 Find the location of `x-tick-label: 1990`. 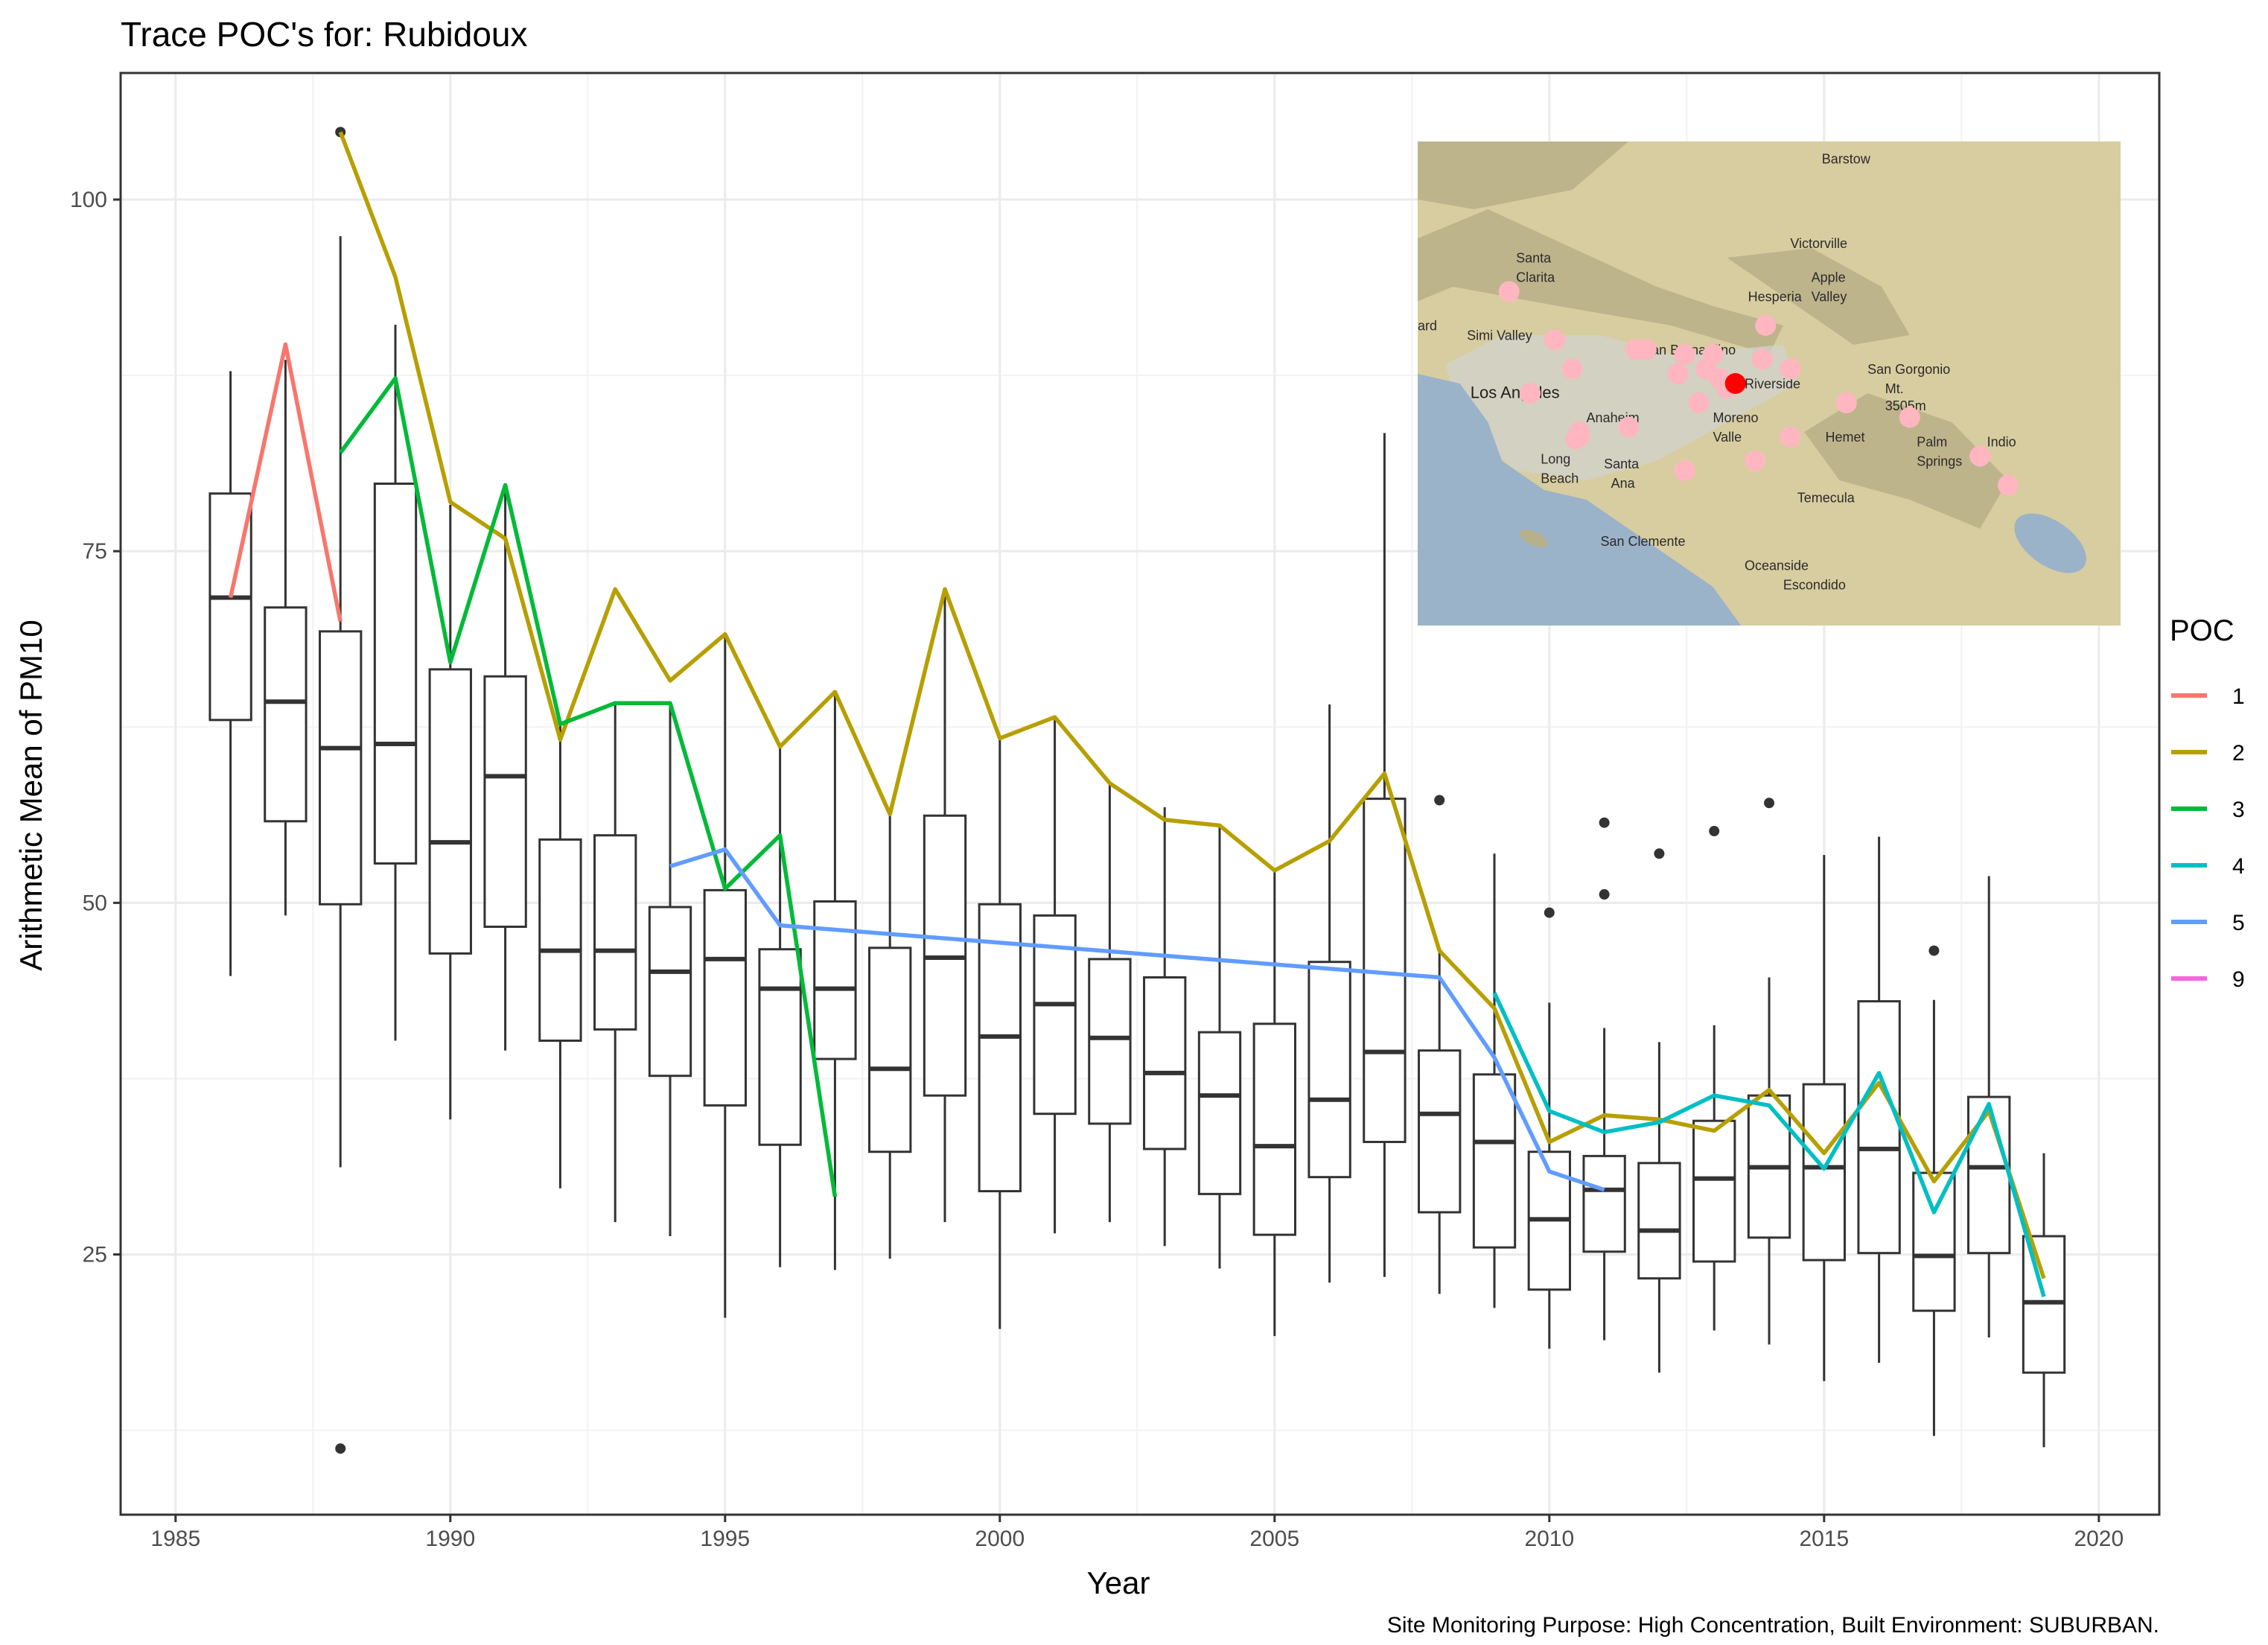

x-tick-label: 1990 is located at coordinates (450, 1539).